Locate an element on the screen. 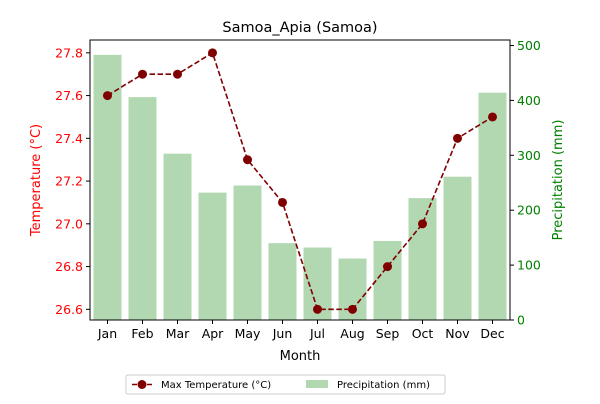 The height and width of the screenshot is (404, 600). x-tick-label: Dec is located at coordinates (492, 333).